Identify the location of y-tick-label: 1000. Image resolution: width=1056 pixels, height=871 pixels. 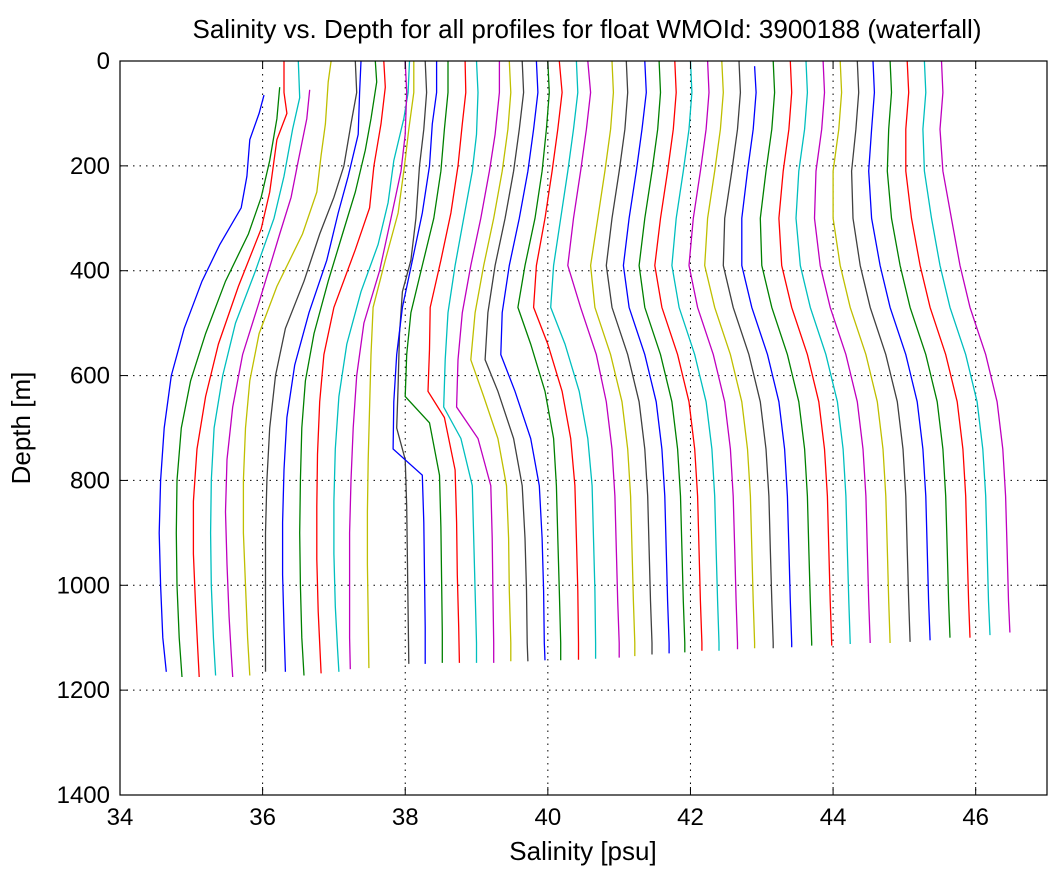
(83, 585).